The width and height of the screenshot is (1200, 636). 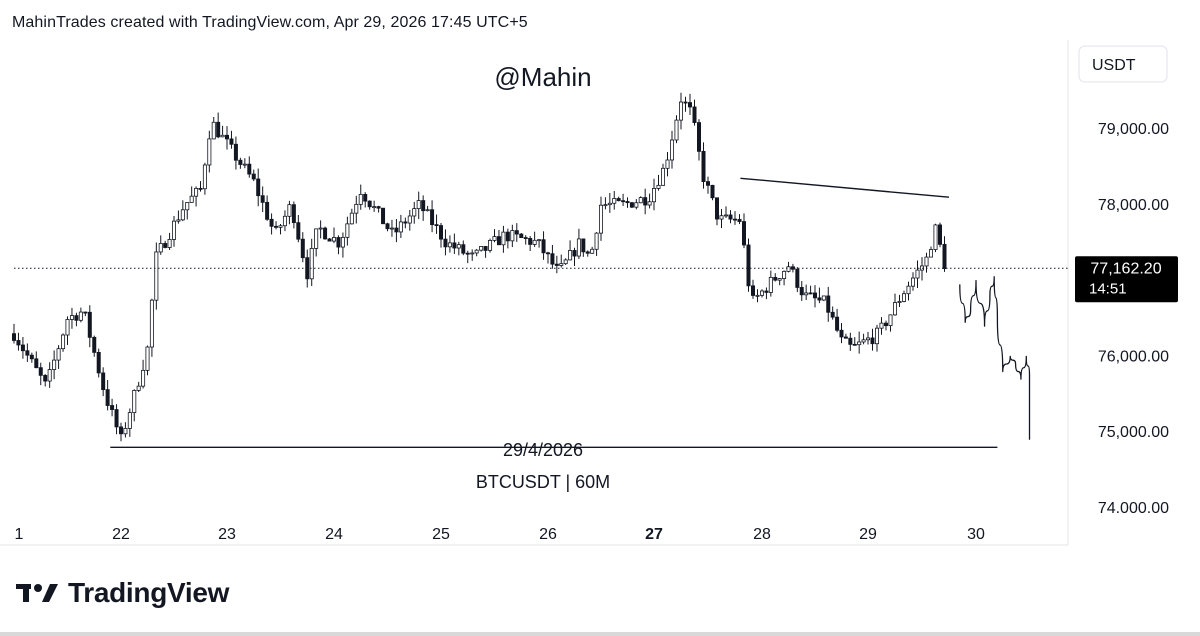 I want to click on time-tick-label: 25, so click(x=441, y=534).